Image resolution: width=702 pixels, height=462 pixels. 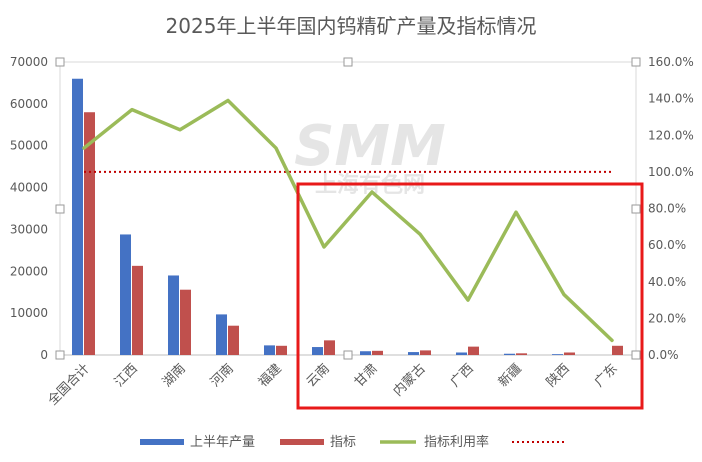 What do you see at coordinates (60, 209) in the screenshot?
I see `handle-mid-left` at bounding box center [60, 209].